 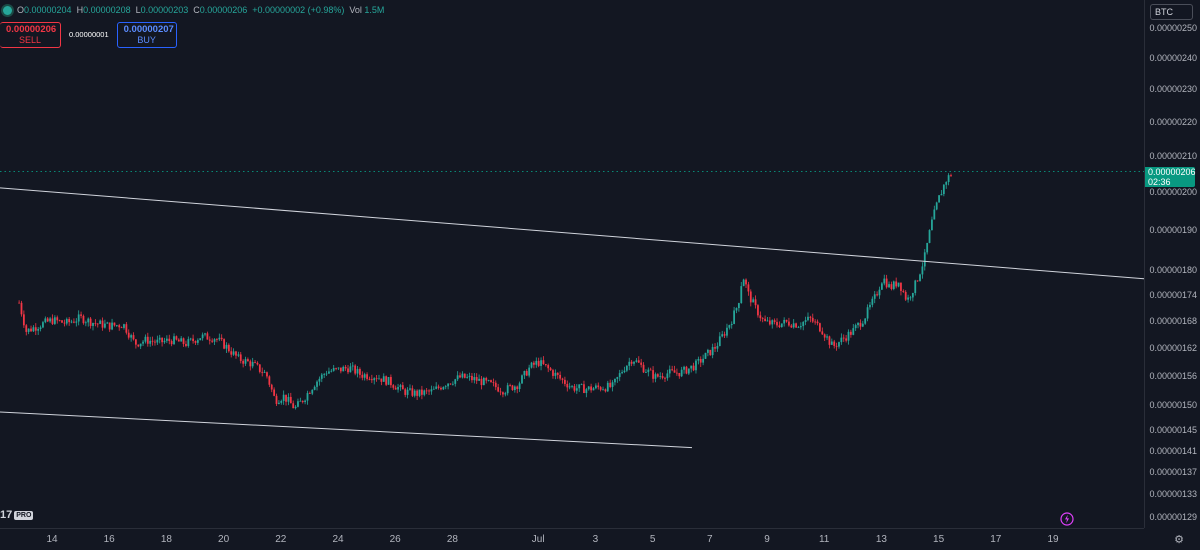 I want to click on time-tick-label: 22, so click(x=281, y=539).